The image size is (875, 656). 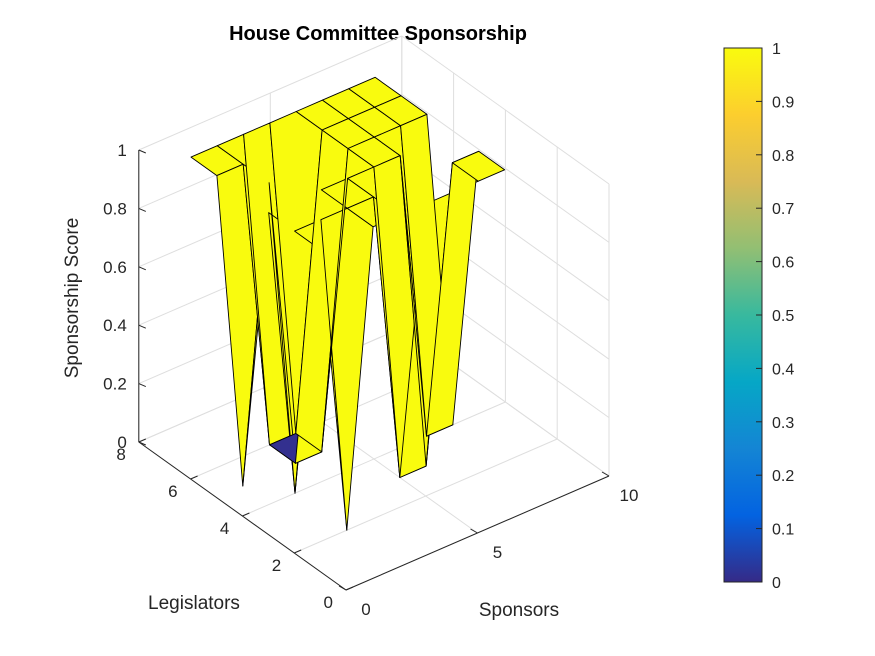 I want to click on colorbar-tick-label: 1, so click(x=776, y=49).